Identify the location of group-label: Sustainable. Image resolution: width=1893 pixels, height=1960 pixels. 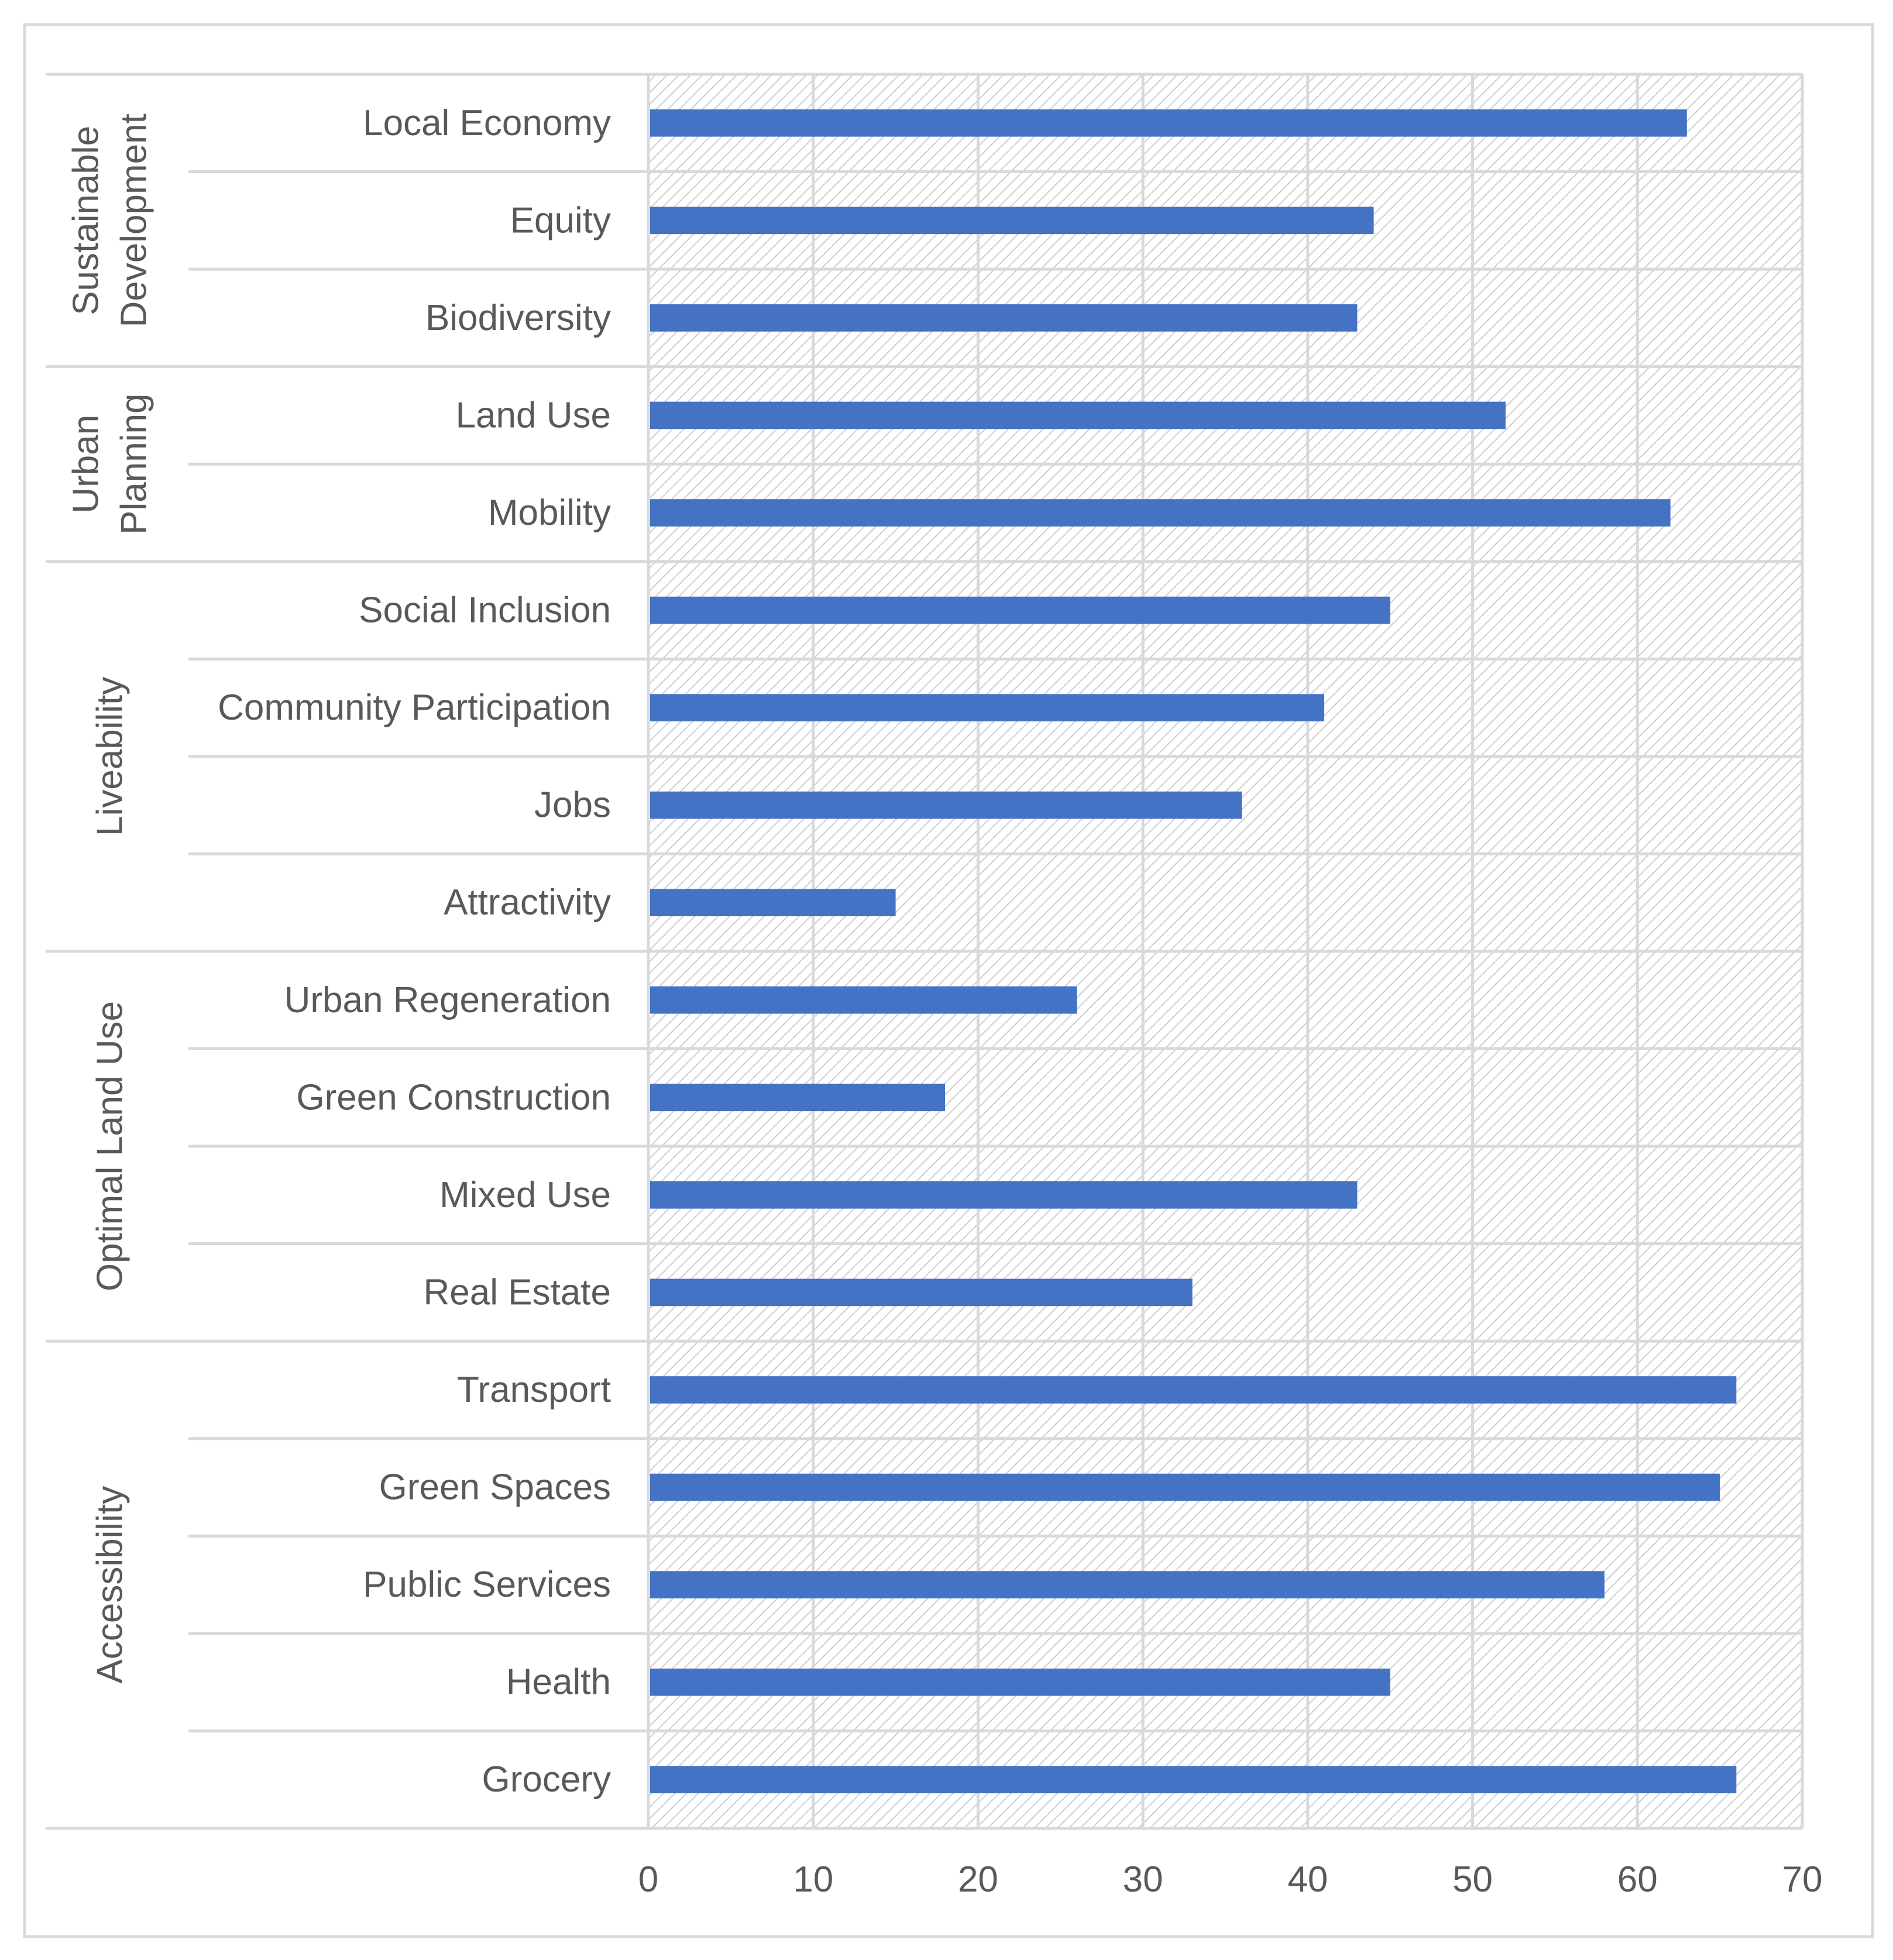
(86, 221).